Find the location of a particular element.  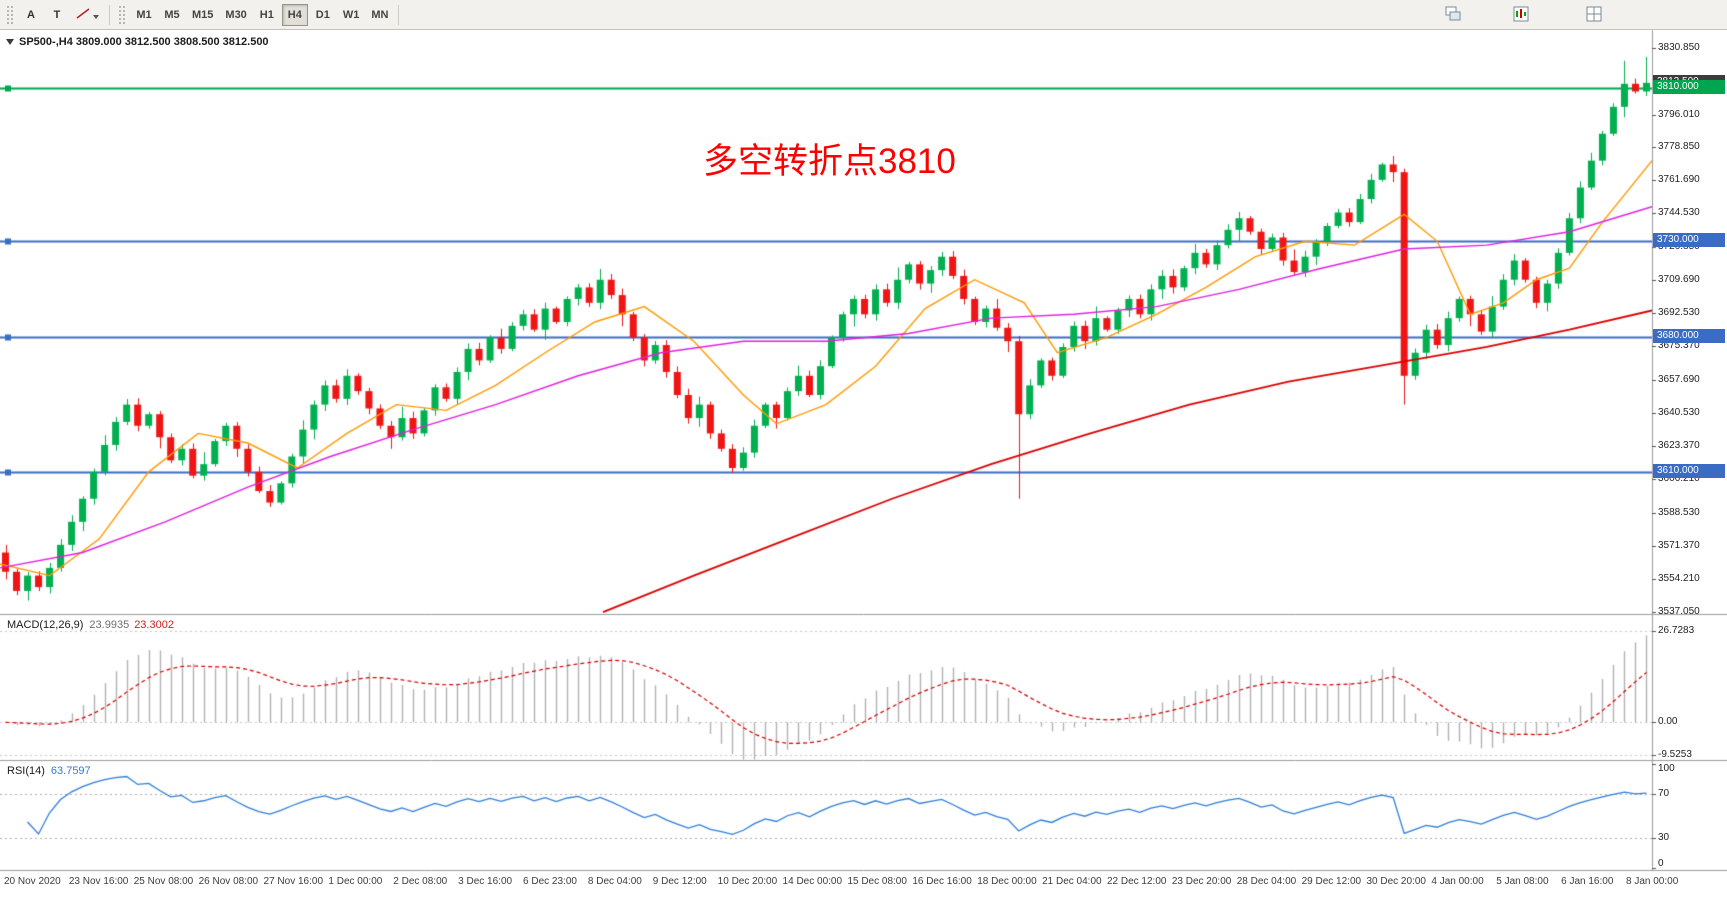

hline-price-badge: 3730.000 is located at coordinates (1689, 240).